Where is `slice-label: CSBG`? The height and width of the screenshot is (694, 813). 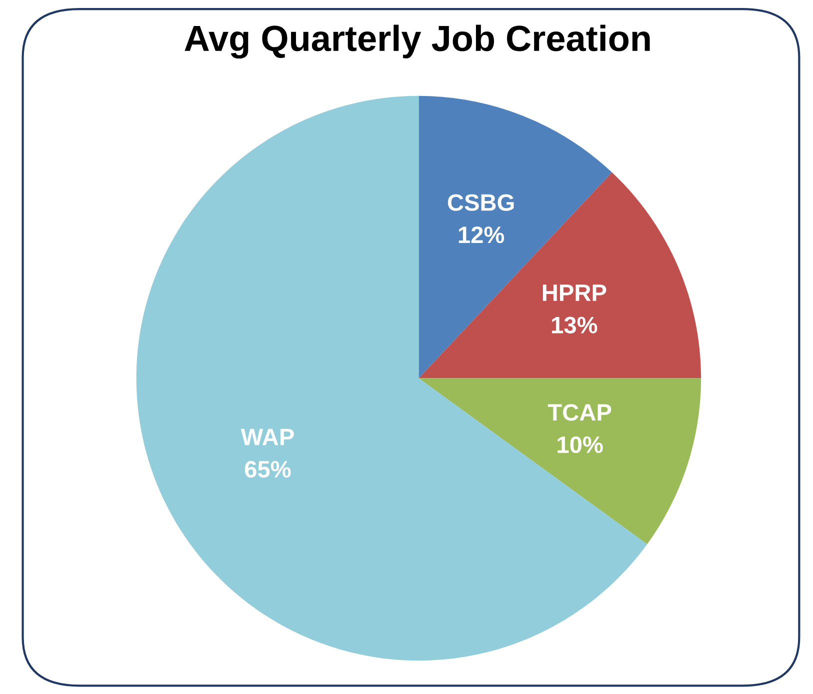
slice-label: CSBG is located at coordinates (481, 202).